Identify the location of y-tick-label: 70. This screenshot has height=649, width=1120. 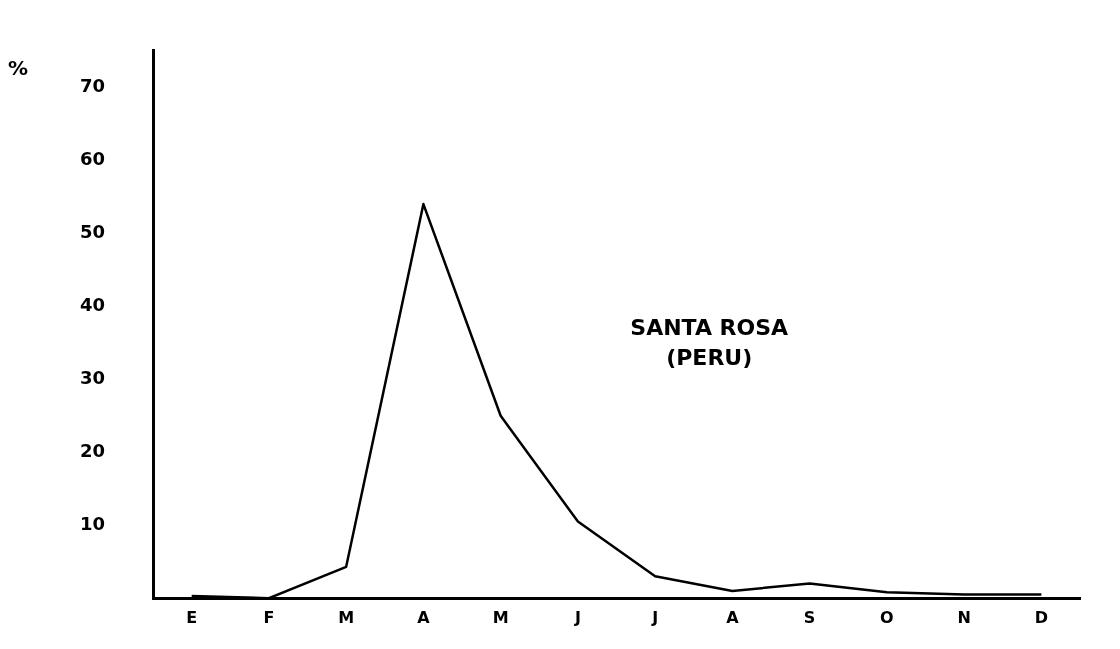
(92, 85).